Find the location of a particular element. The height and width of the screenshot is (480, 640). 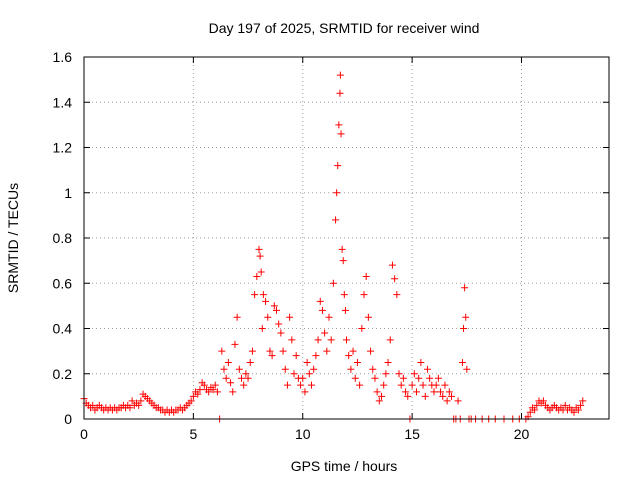

x-tick-label: 5 is located at coordinates (193, 434).